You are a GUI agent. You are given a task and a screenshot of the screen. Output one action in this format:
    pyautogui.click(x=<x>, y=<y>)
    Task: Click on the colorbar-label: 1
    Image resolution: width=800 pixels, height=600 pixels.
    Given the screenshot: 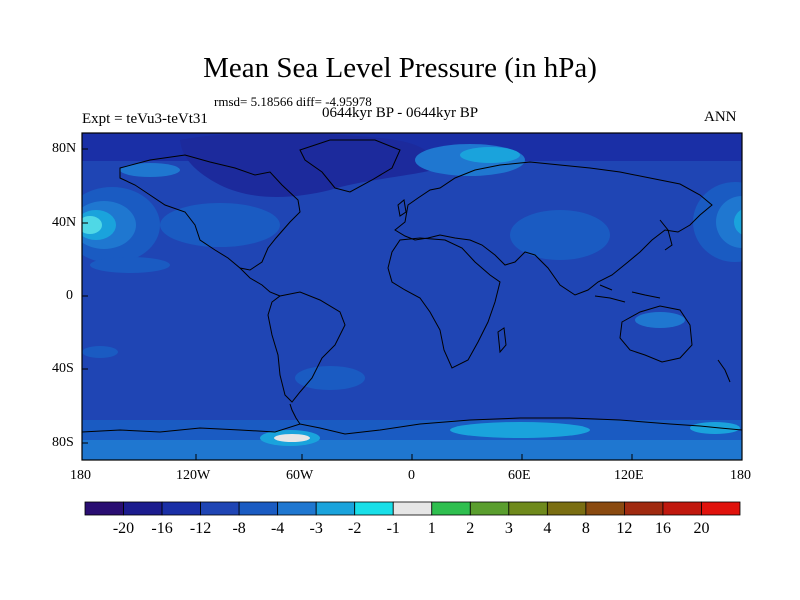 What is the action you would take?
    pyautogui.click(x=431, y=528)
    